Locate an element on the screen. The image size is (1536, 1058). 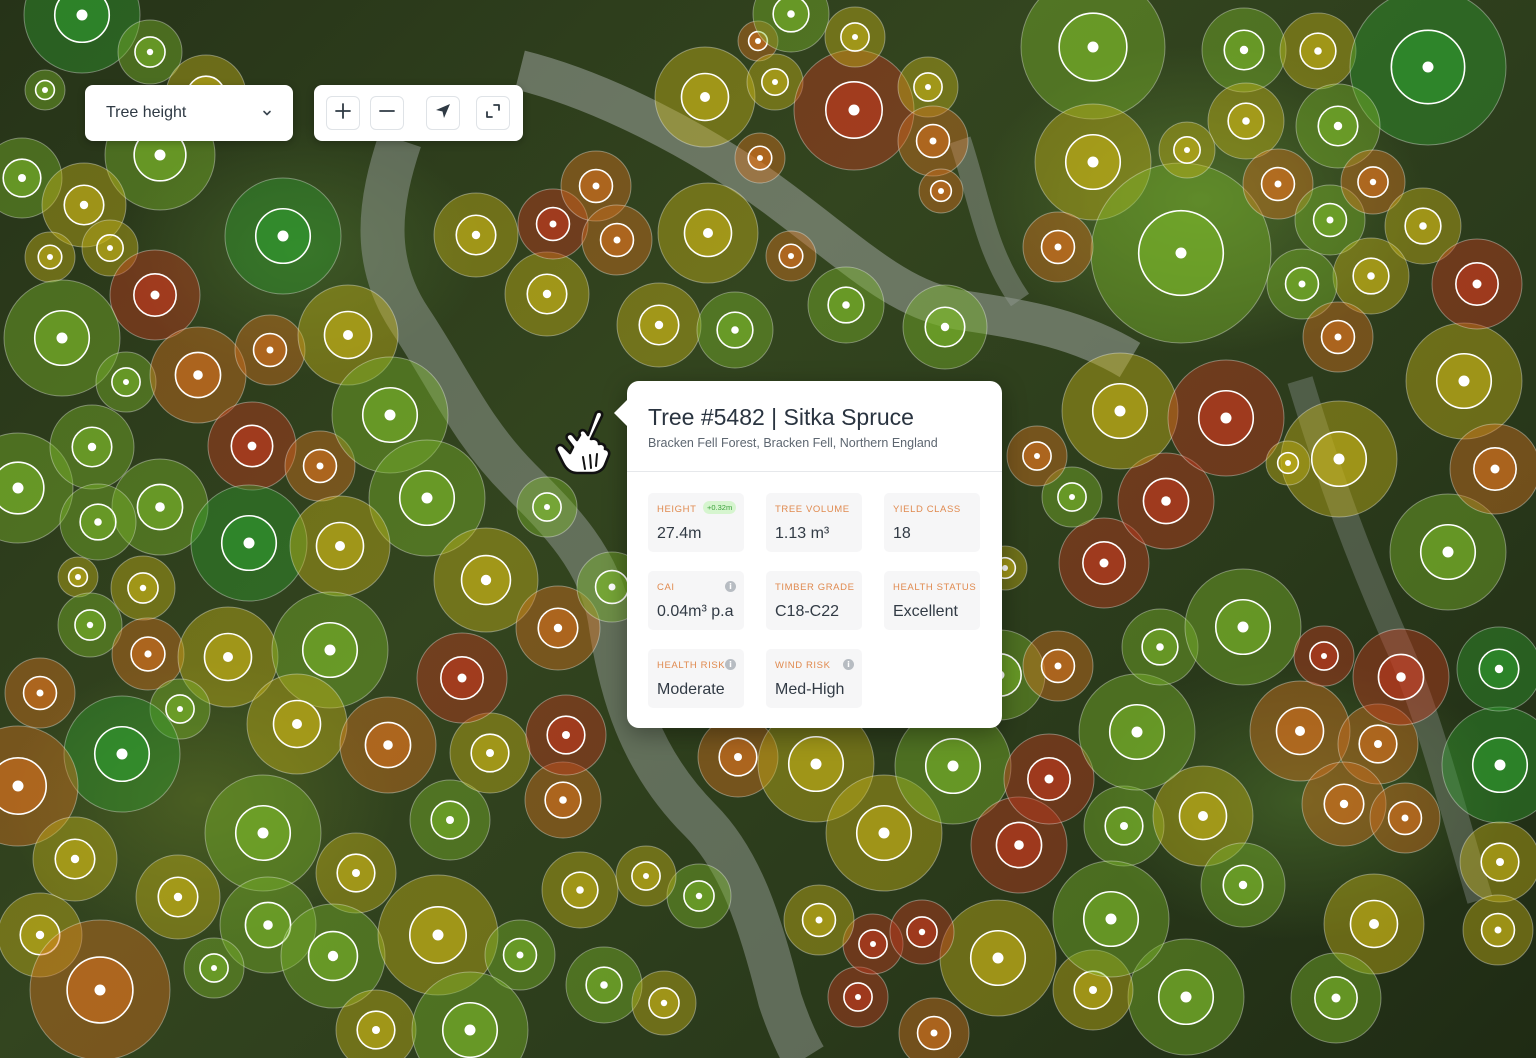
zoom-out-button is located at coordinates (387, 113).